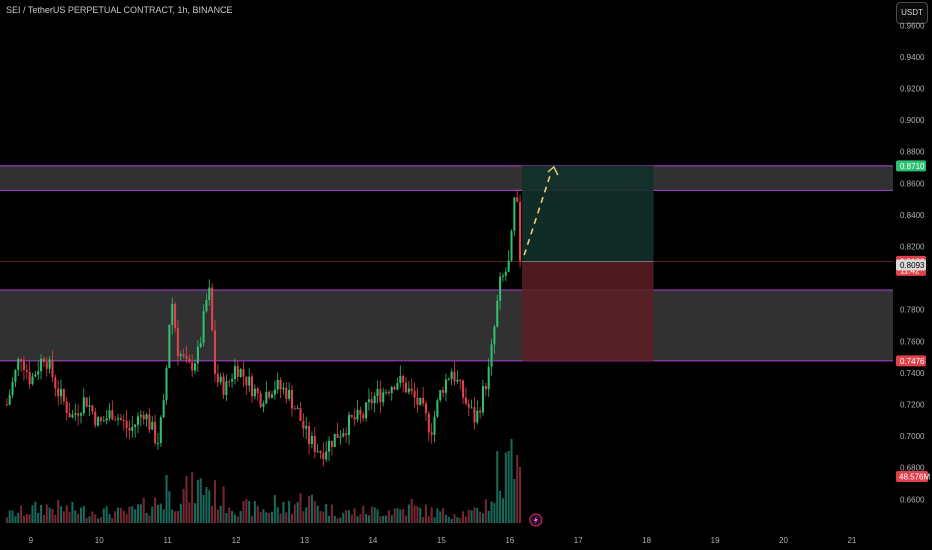 This screenshot has width=932, height=550. Describe the element at coordinates (588, 213) in the screenshot. I see `target-zone` at that location.